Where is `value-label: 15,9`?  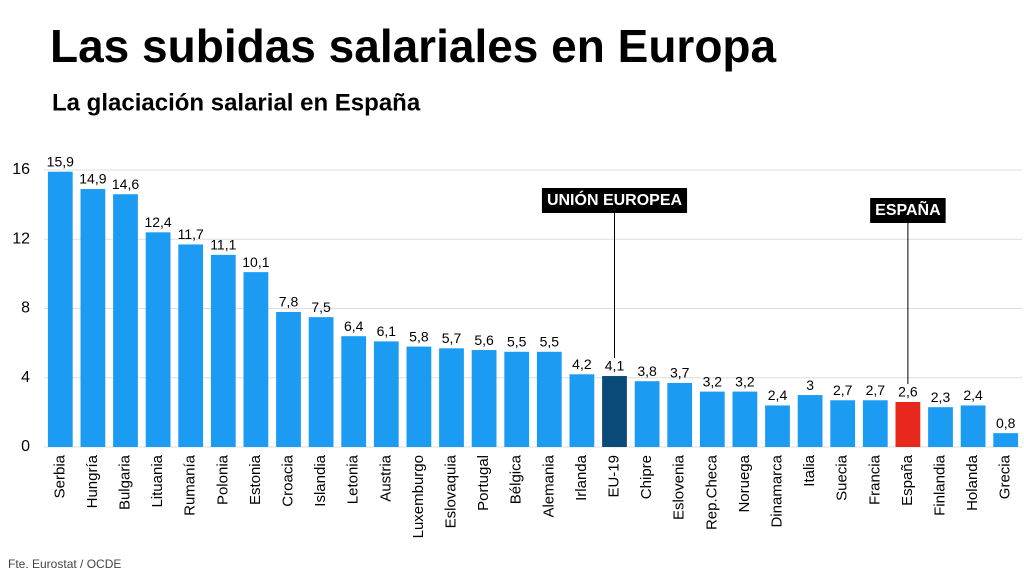
value-label: 15,9 is located at coordinates (60, 161).